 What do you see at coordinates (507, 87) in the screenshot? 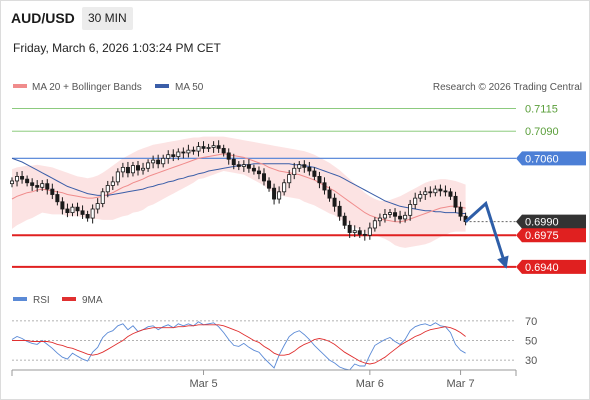
I see `copyright-label: Research © 2026 Trading Central` at bounding box center [507, 87].